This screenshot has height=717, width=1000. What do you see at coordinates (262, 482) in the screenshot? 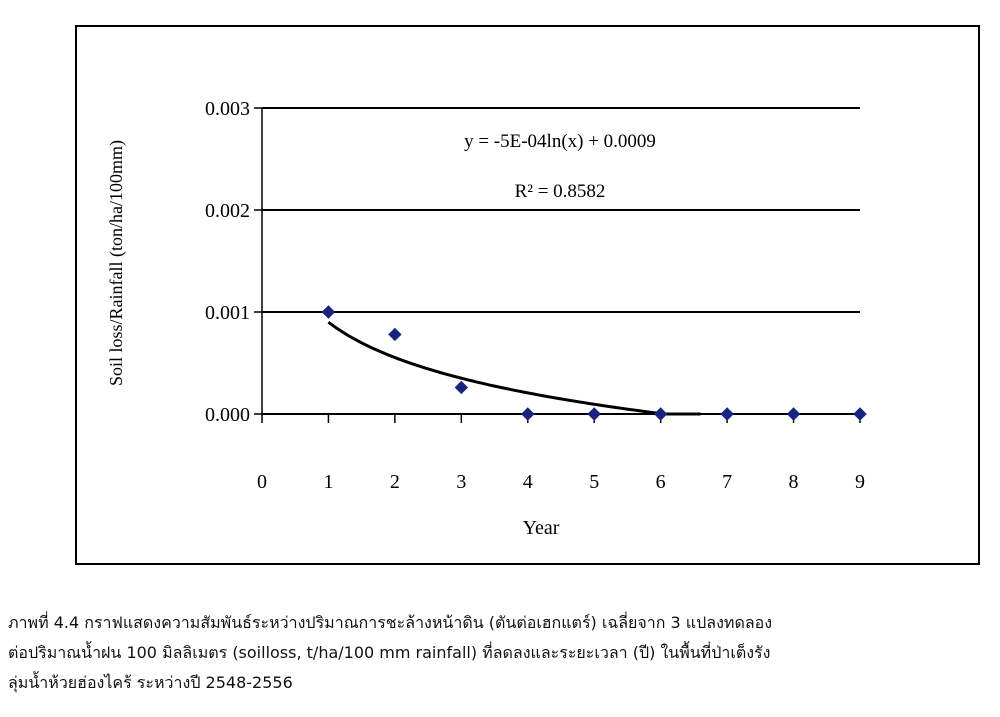
I see `x-tick-label: 0` at bounding box center [262, 482].